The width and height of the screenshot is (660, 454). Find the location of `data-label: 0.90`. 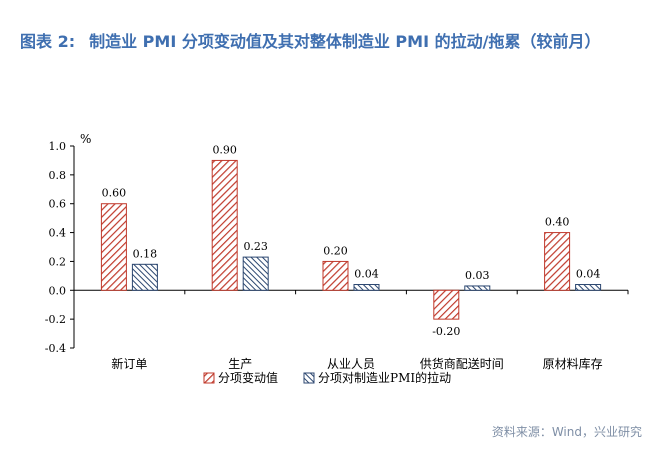

data-label: 0.90 is located at coordinates (224, 149).